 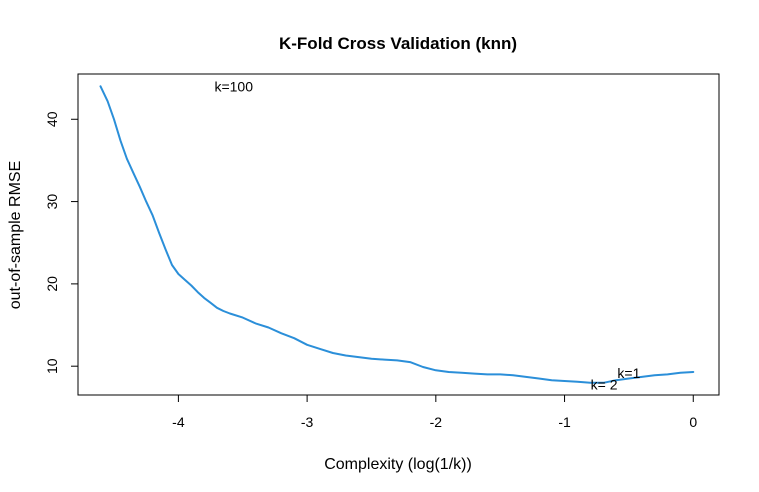 I want to click on x-axis-label: Complexity (log(1/k)), so click(x=398, y=464).